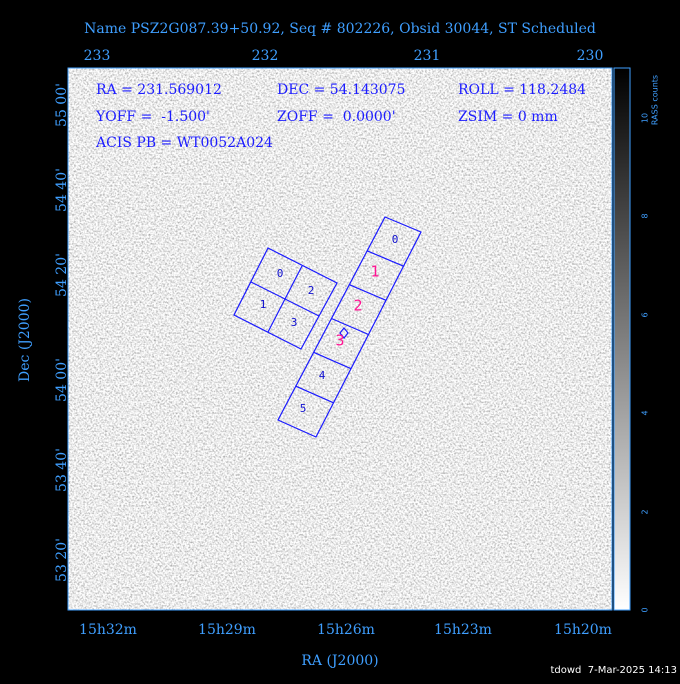 This screenshot has height=684, width=680. I want to click on colorbar-tick-label: 0, so click(645, 609).